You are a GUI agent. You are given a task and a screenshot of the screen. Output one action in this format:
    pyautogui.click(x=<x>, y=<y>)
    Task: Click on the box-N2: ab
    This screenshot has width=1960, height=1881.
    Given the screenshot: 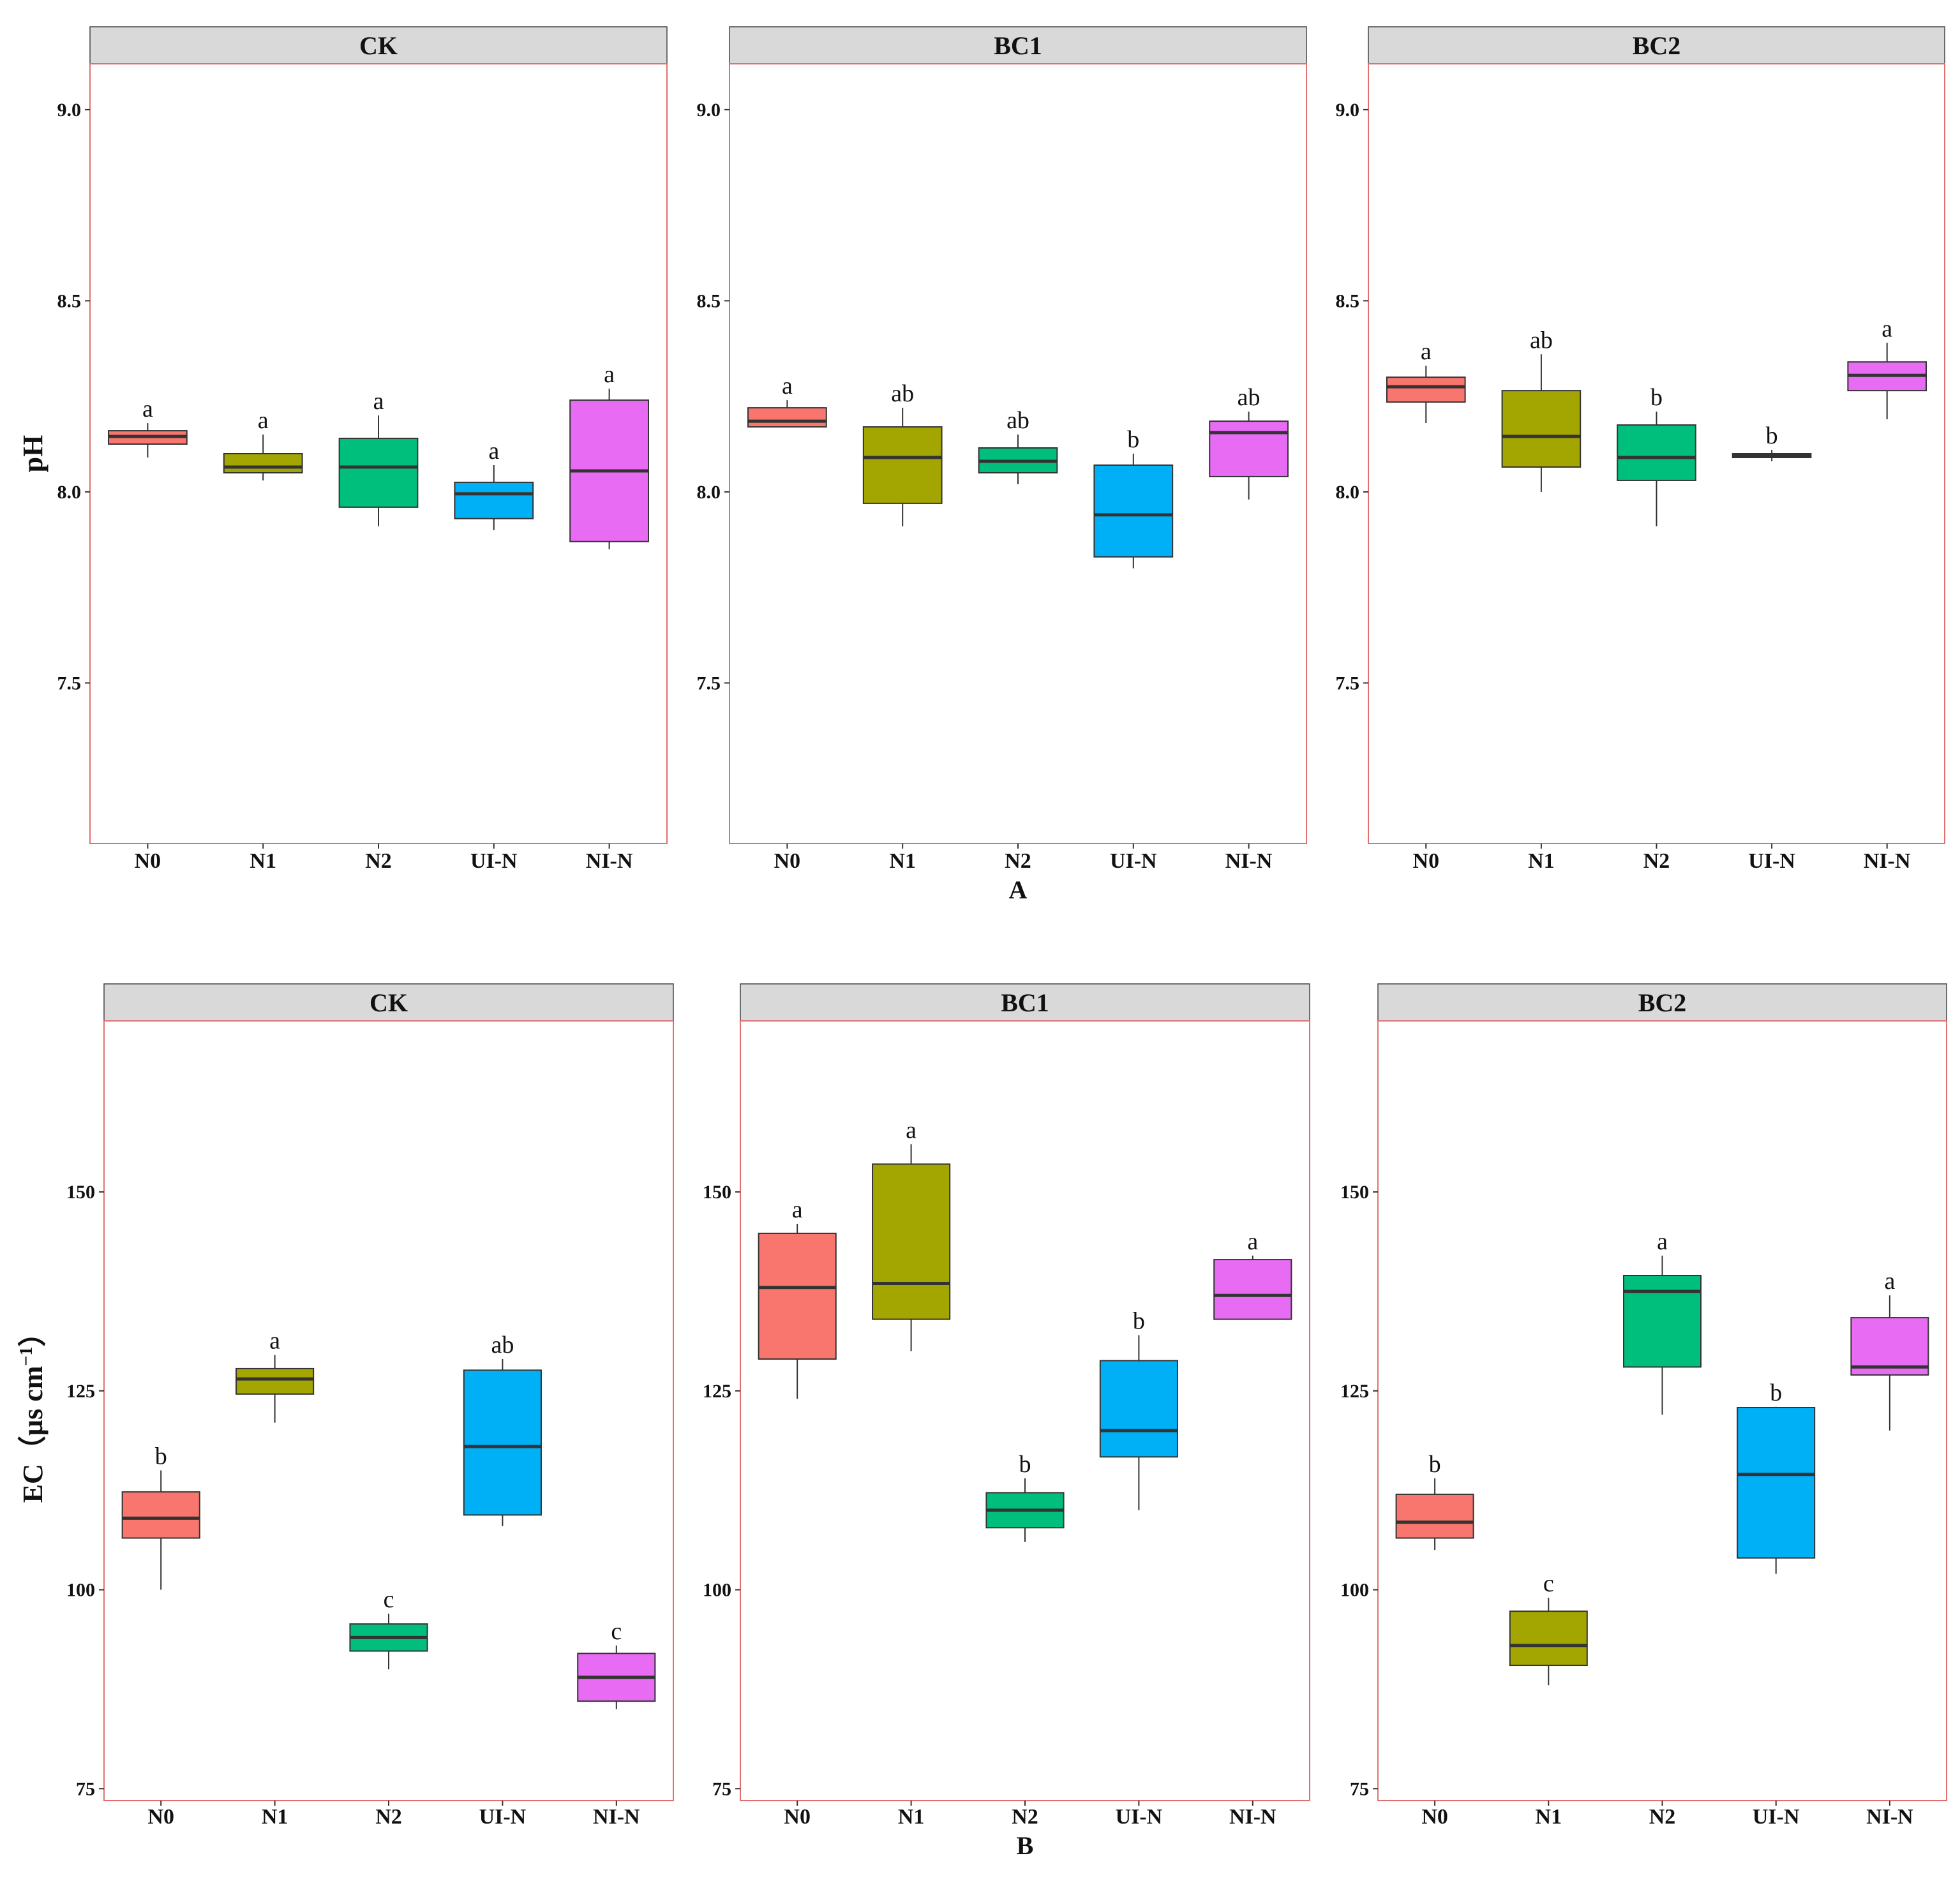 What is the action you would take?
    pyautogui.click(x=1018, y=445)
    